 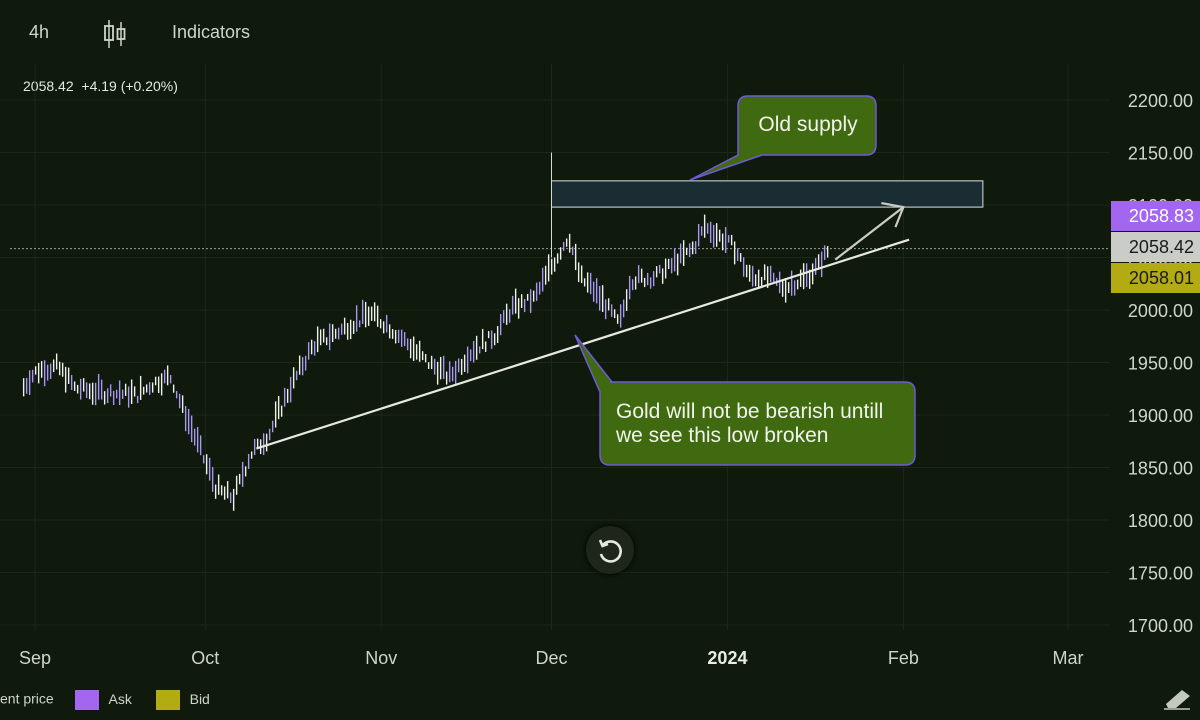 I want to click on y-tick-label: 1900.00, so click(x=1160, y=416).